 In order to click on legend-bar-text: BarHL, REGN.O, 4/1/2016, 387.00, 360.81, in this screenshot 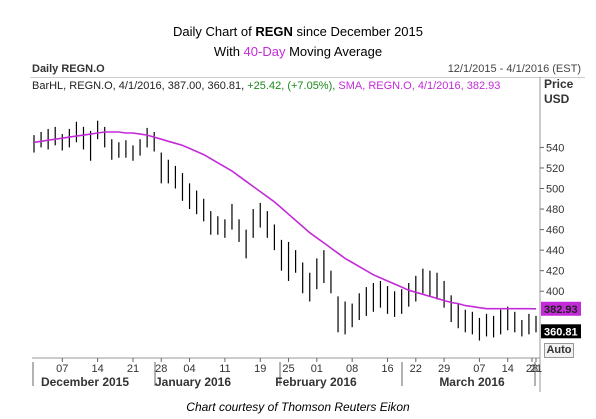, I will do `click(138, 86)`.